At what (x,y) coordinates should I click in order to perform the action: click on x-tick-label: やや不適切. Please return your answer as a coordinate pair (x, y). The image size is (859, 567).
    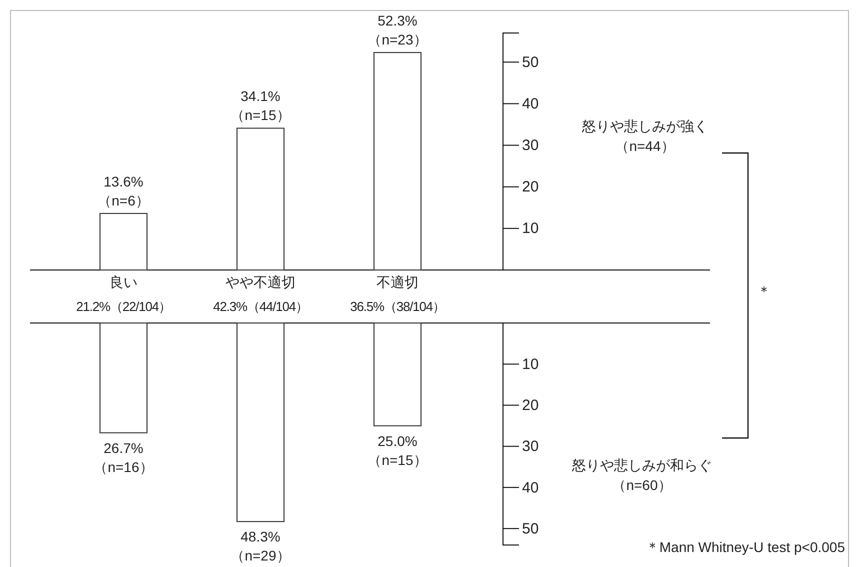
    Looking at the image, I should click on (261, 282).